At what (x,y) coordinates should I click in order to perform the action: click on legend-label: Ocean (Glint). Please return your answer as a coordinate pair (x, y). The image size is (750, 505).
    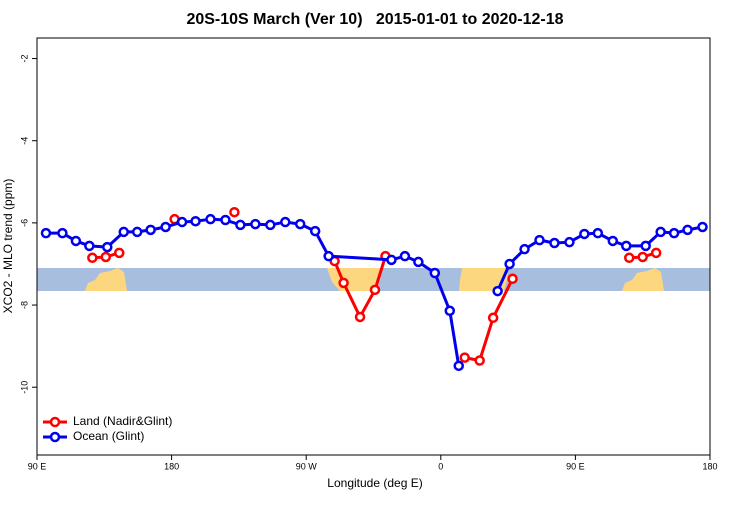
    Looking at the image, I should click on (108, 436).